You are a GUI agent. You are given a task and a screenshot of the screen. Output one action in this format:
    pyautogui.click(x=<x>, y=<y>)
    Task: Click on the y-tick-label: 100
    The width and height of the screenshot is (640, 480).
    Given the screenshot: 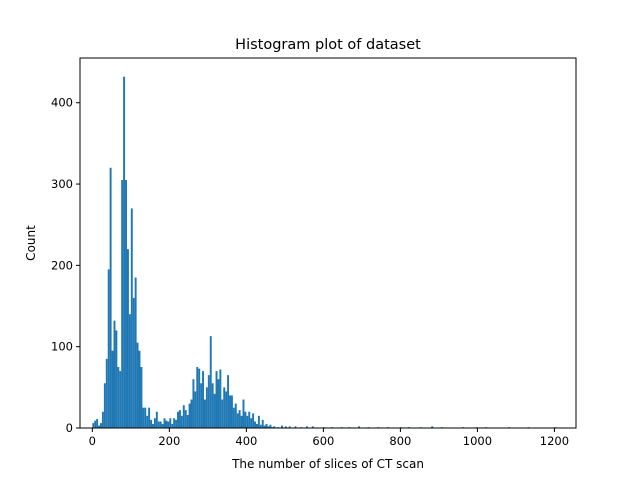 What is the action you would take?
    pyautogui.click(x=62, y=347)
    